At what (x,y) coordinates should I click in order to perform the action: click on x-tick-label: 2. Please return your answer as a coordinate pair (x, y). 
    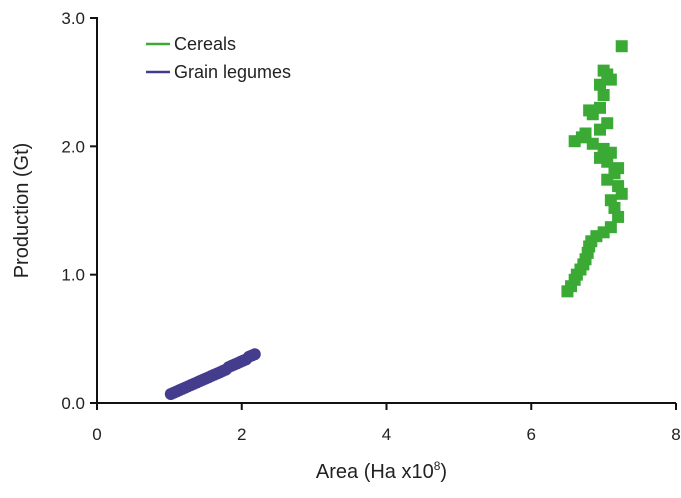
    Looking at the image, I should click on (241, 434).